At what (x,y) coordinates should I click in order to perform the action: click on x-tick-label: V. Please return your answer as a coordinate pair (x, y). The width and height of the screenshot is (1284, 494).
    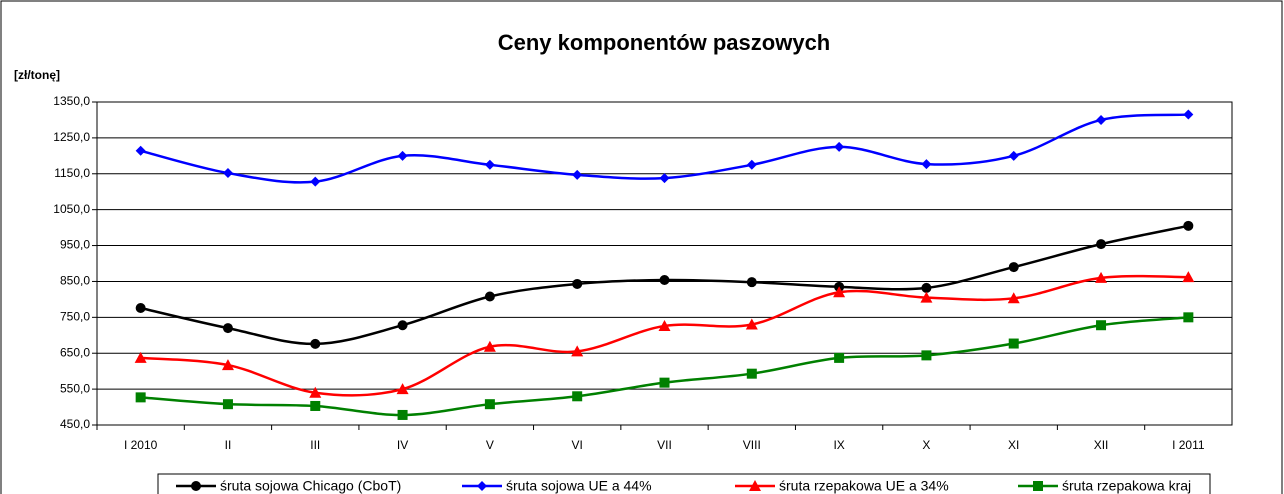
    Looking at the image, I should click on (490, 445).